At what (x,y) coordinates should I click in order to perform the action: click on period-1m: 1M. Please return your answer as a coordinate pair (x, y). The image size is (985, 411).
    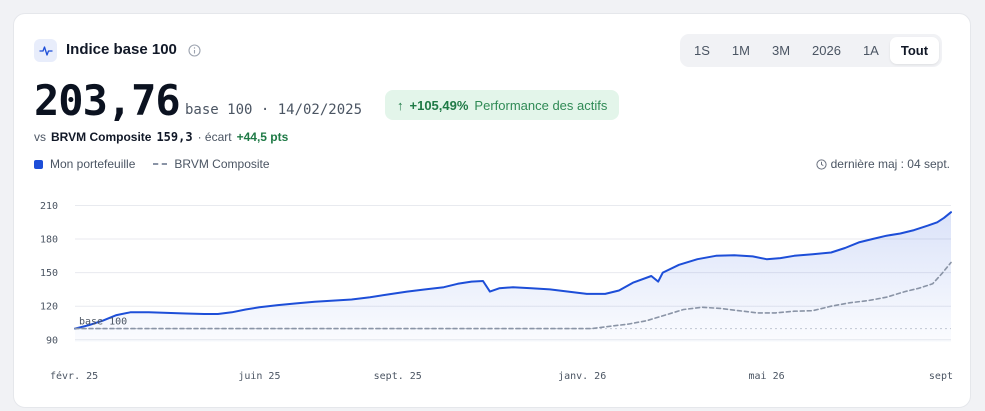
    Looking at the image, I should click on (740, 50).